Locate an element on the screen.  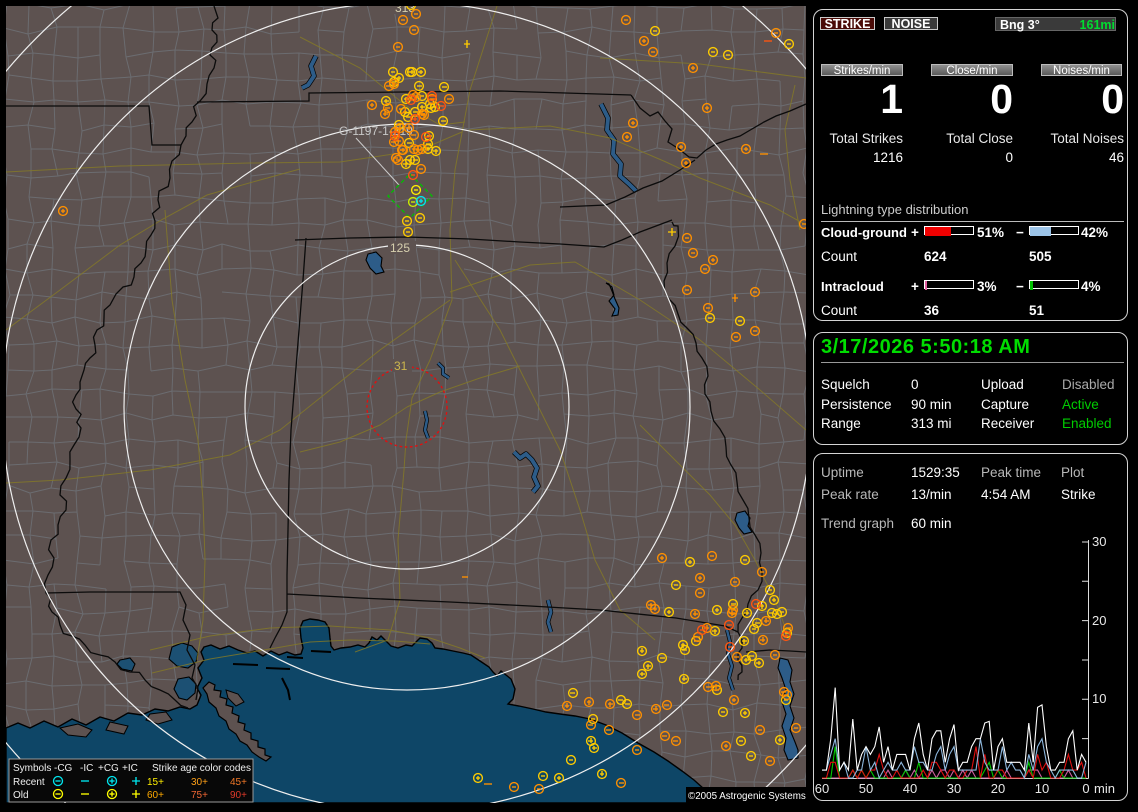
svg-text: Symbols is located at coordinates (32, 768).